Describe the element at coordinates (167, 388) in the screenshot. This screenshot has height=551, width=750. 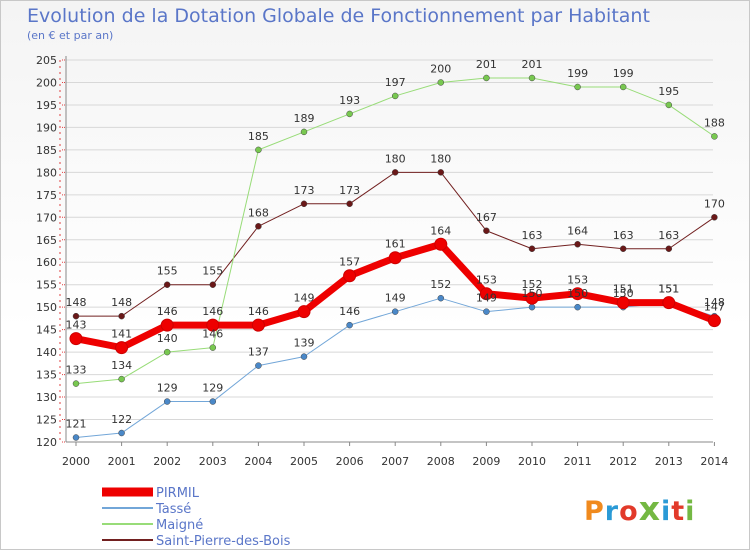
I see `data-label-tasse: 129` at that location.